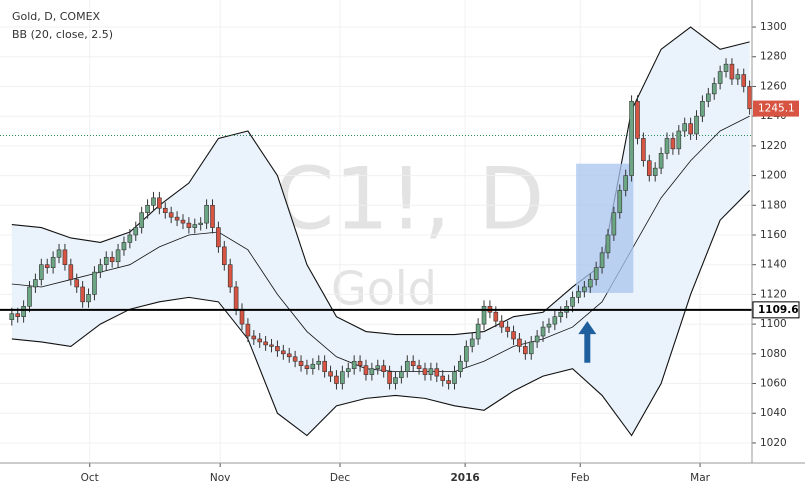 This screenshot has width=805, height=493. What do you see at coordinates (465, 478) in the screenshot?
I see `x-tick-label: 2016` at bounding box center [465, 478].